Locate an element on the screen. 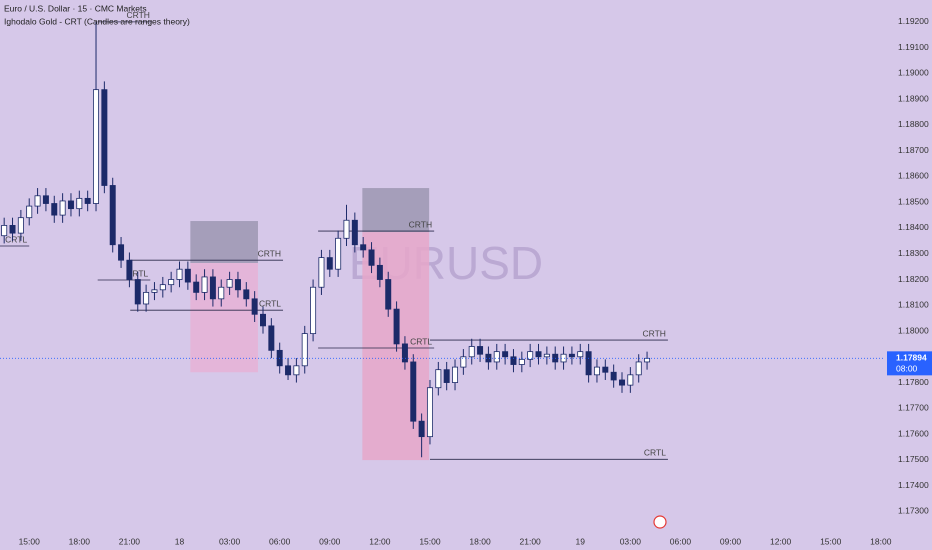  y-tick-label: 1.17500 is located at coordinates (913, 459).